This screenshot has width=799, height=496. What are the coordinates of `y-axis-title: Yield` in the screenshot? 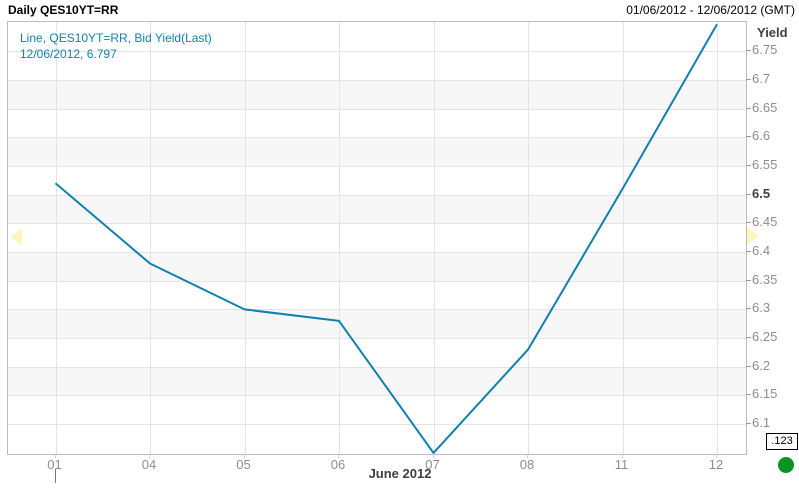 It's located at (772, 32).